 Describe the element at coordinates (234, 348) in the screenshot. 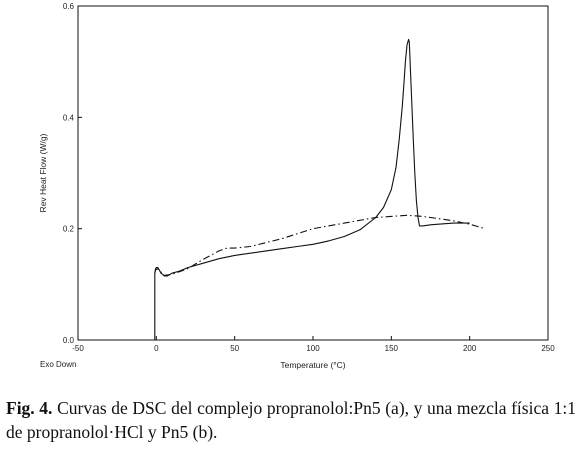

I see `x-tick-label: 50` at that location.